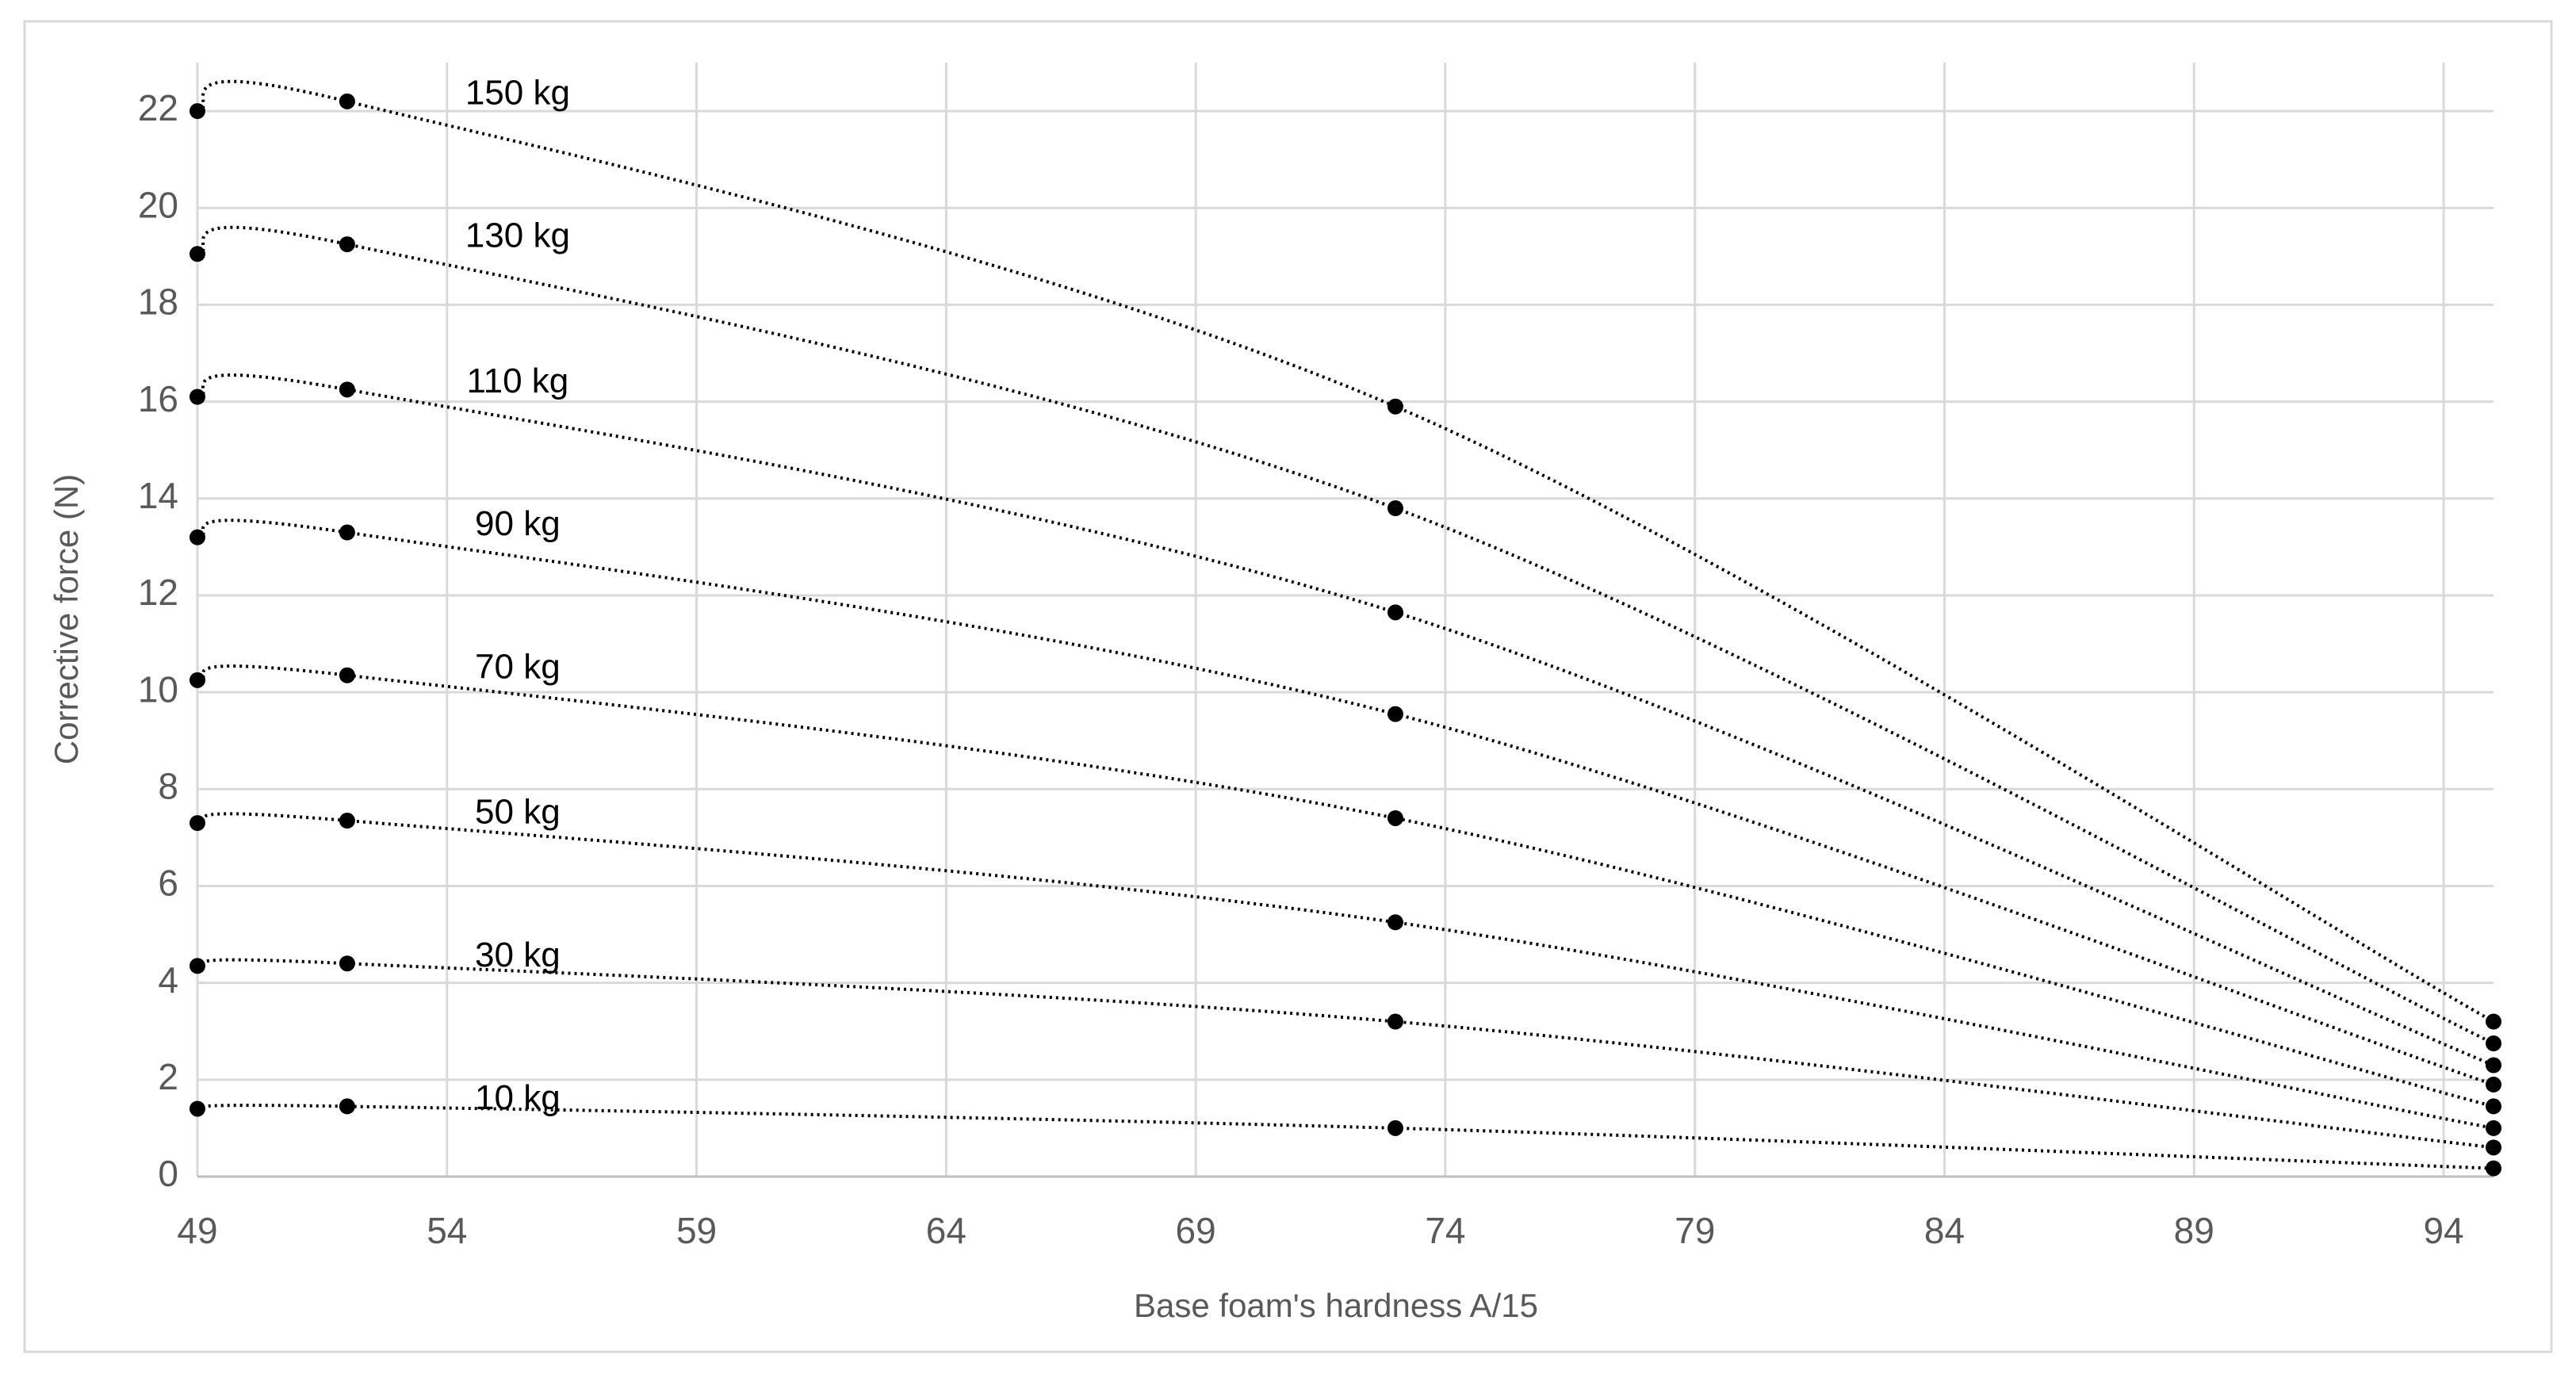 Image resolution: width=2576 pixels, height=1374 pixels. I want to click on series-label: 10 kg, so click(518, 1097).